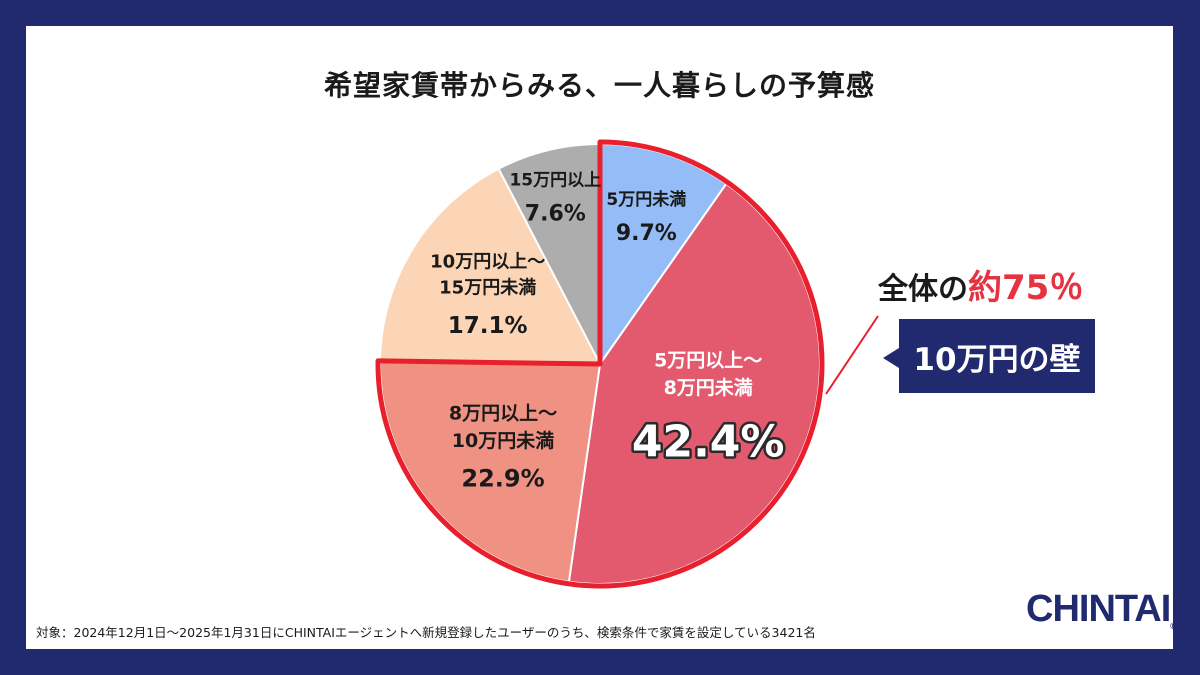 The height and width of the screenshot is (675, 1200). What do you see at coordinates (503, 440) in the screenshot?
I see `slice-label-3-line-2: 10万円未満` at bounding box center [503, 440].